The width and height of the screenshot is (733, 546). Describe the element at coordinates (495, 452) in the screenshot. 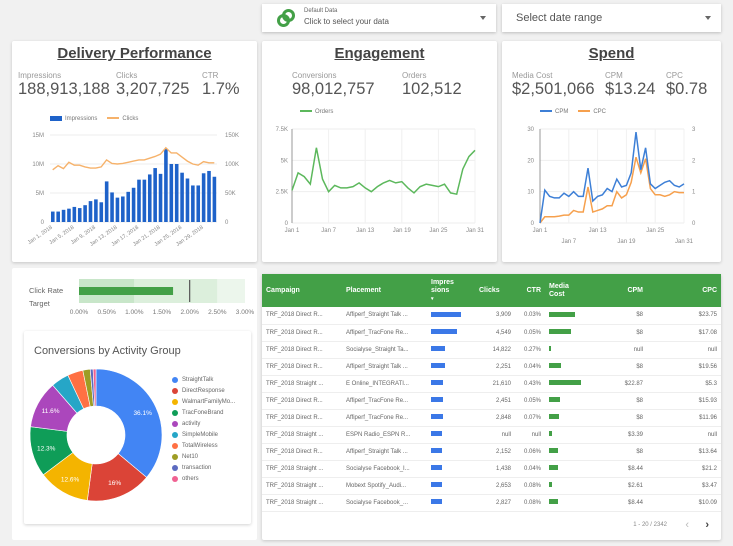

I see `cell-clicks: 2,152` at that location.